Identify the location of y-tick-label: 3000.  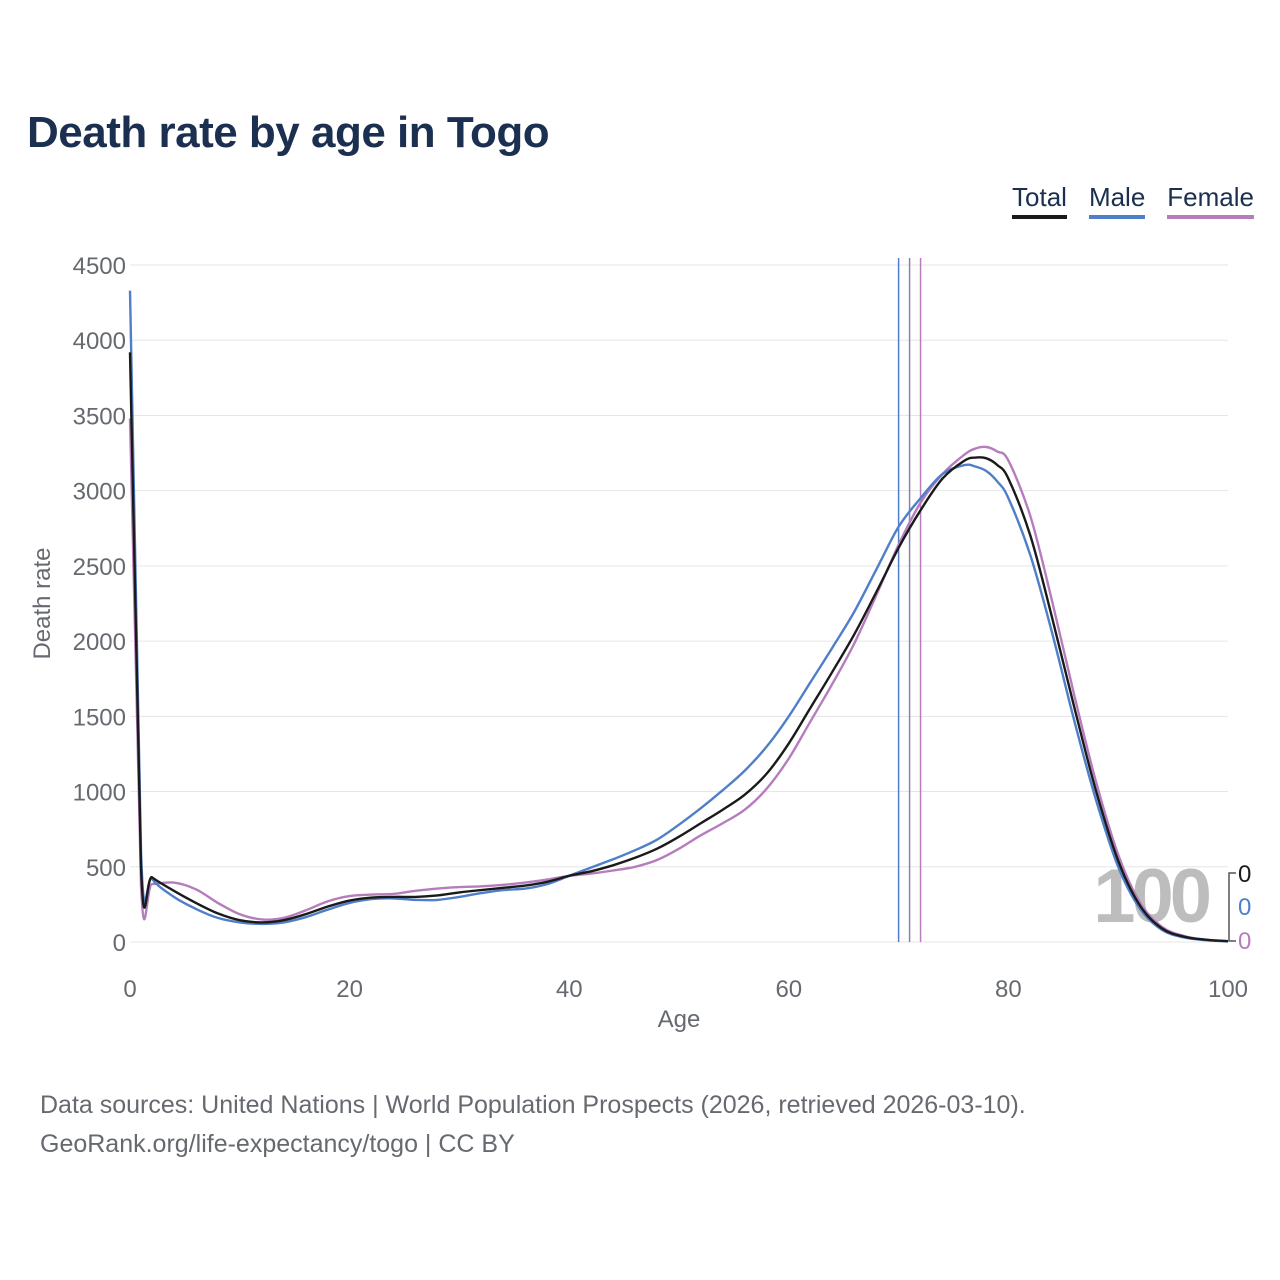
(99, 492).